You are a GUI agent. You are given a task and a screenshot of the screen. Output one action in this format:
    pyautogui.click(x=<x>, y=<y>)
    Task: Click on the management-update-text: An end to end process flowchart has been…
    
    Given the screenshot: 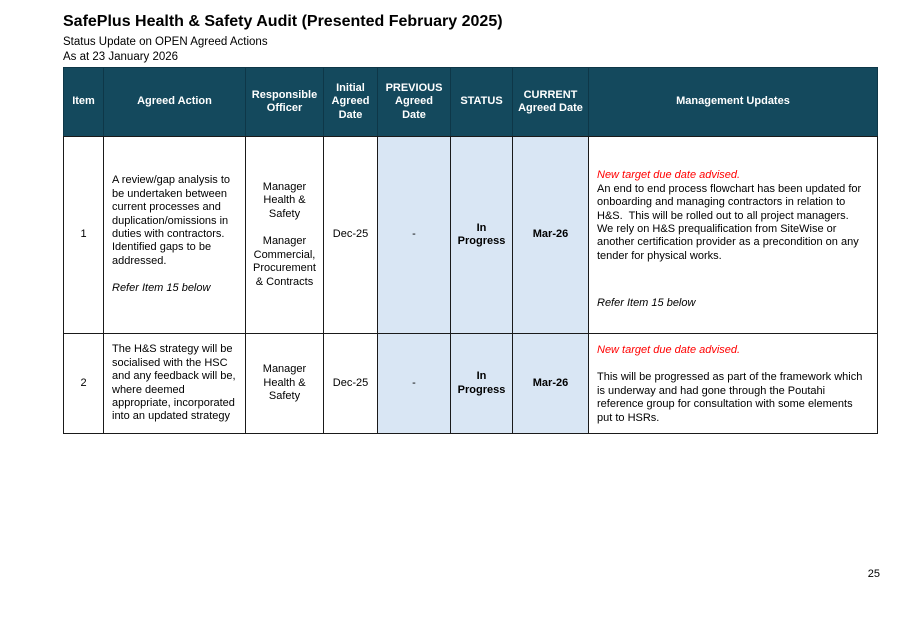 What is the action you would take?
    pyautogui.click(x=731, y=222)
    